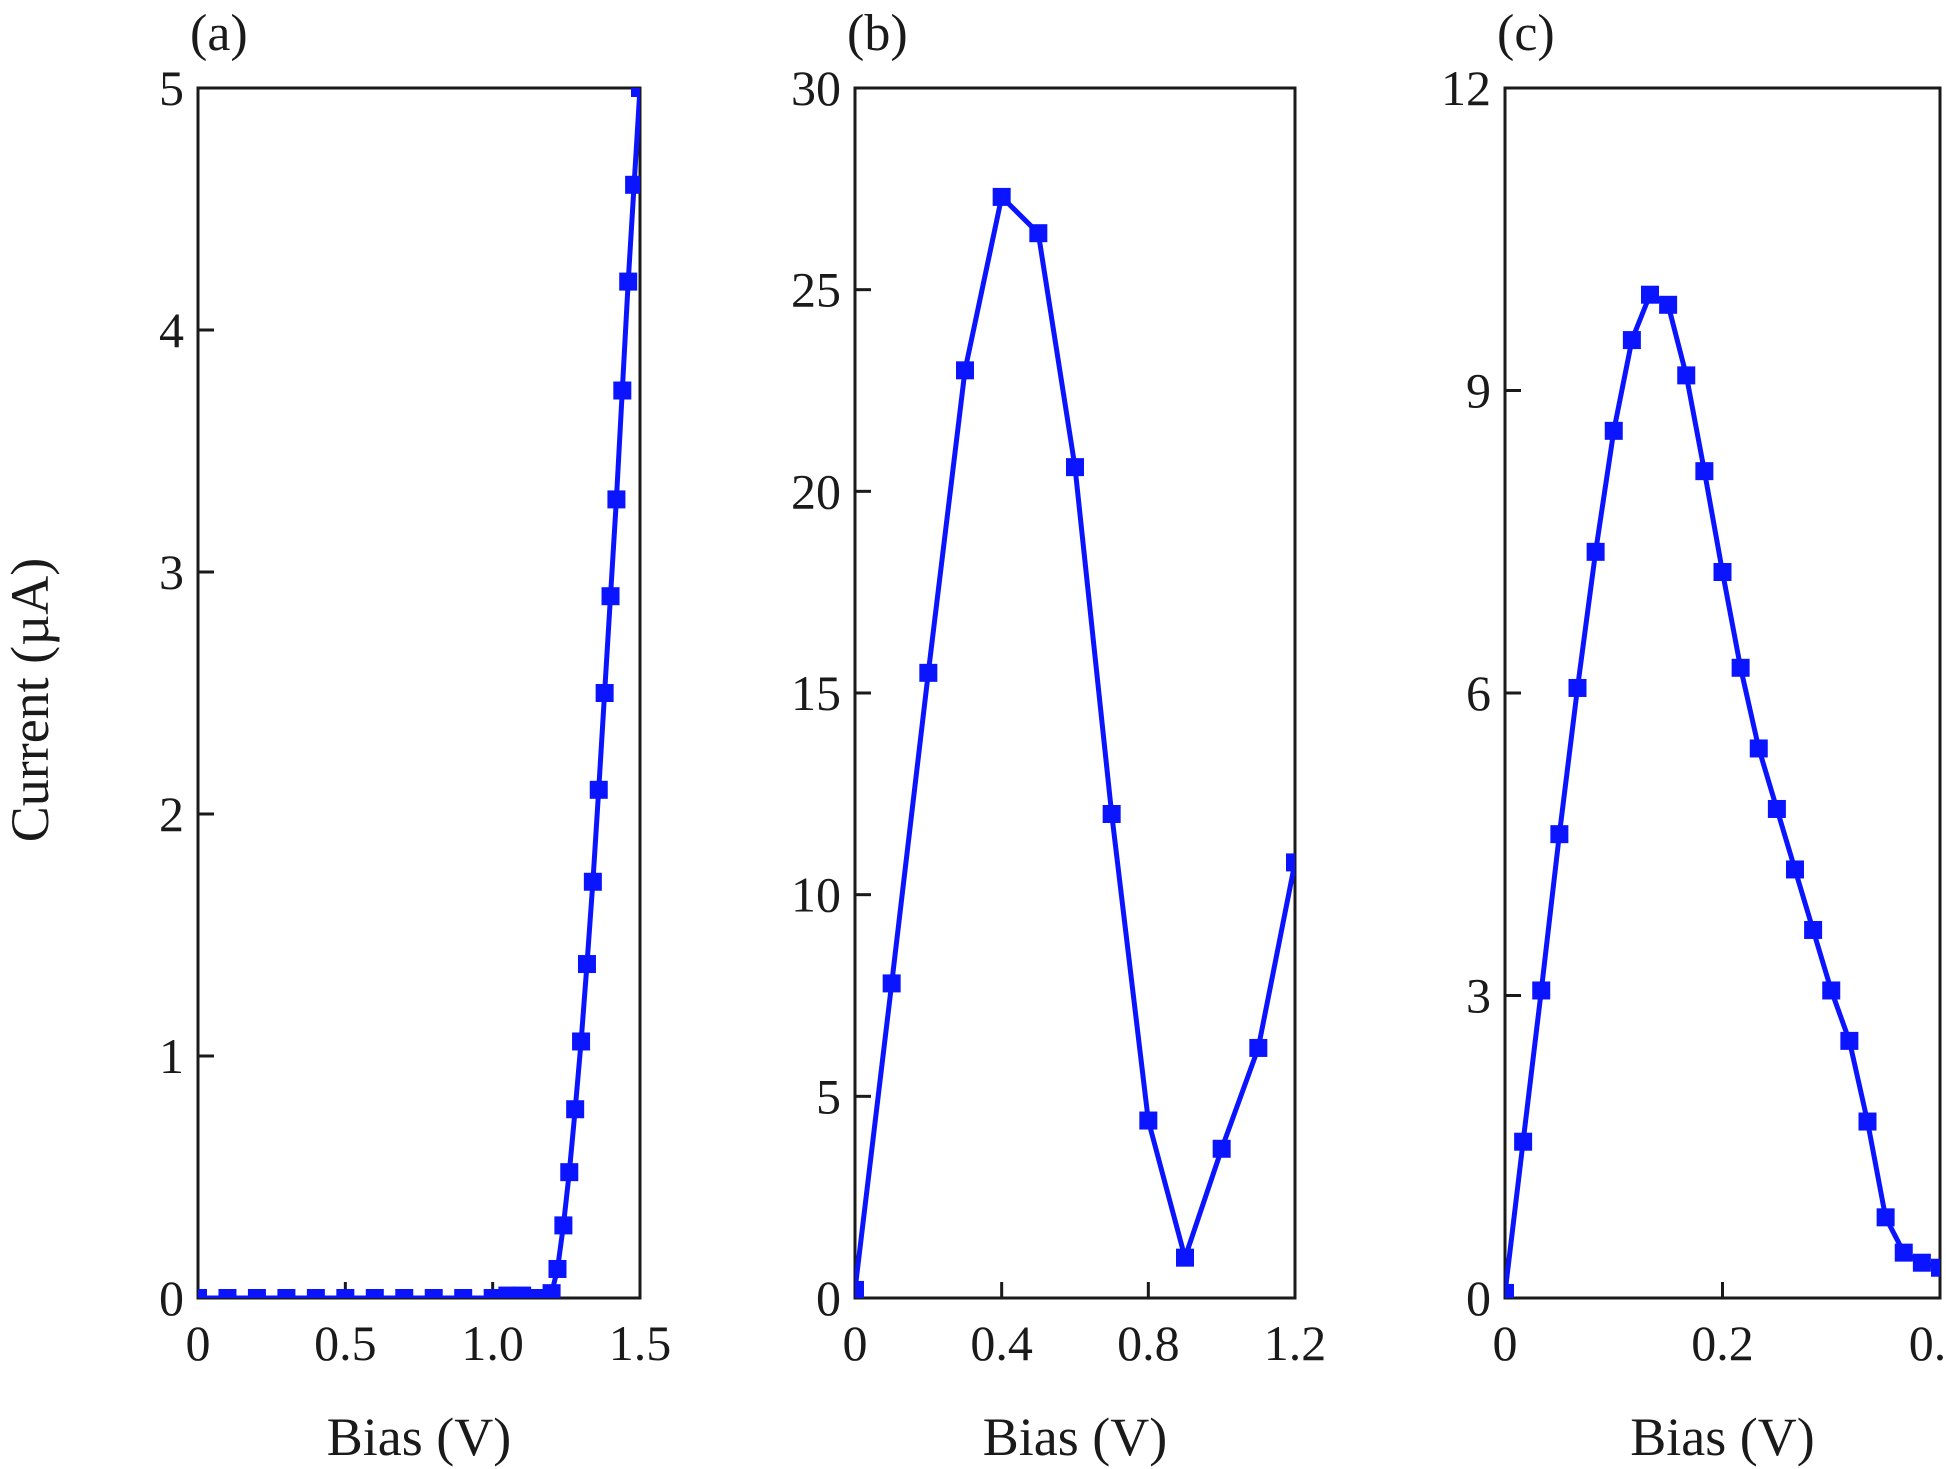 The width and height of the screenshot is (1946, 1469). I want to click on y-tick-label: 9, so click(1478, 391).